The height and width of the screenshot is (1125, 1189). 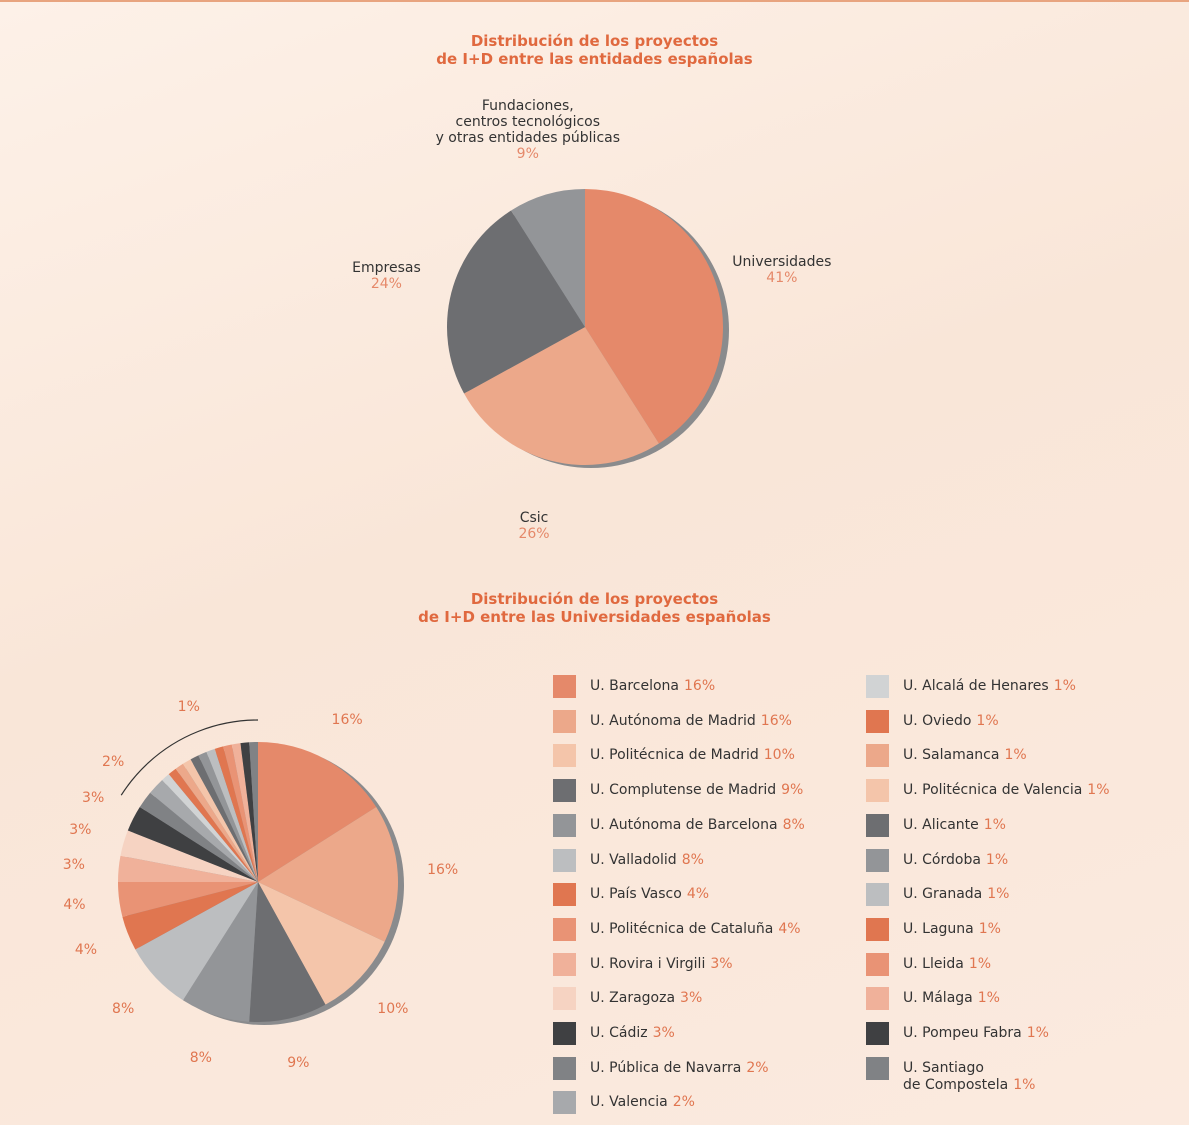 I want to click on group-label: 2%, so click(x=113, y=762).